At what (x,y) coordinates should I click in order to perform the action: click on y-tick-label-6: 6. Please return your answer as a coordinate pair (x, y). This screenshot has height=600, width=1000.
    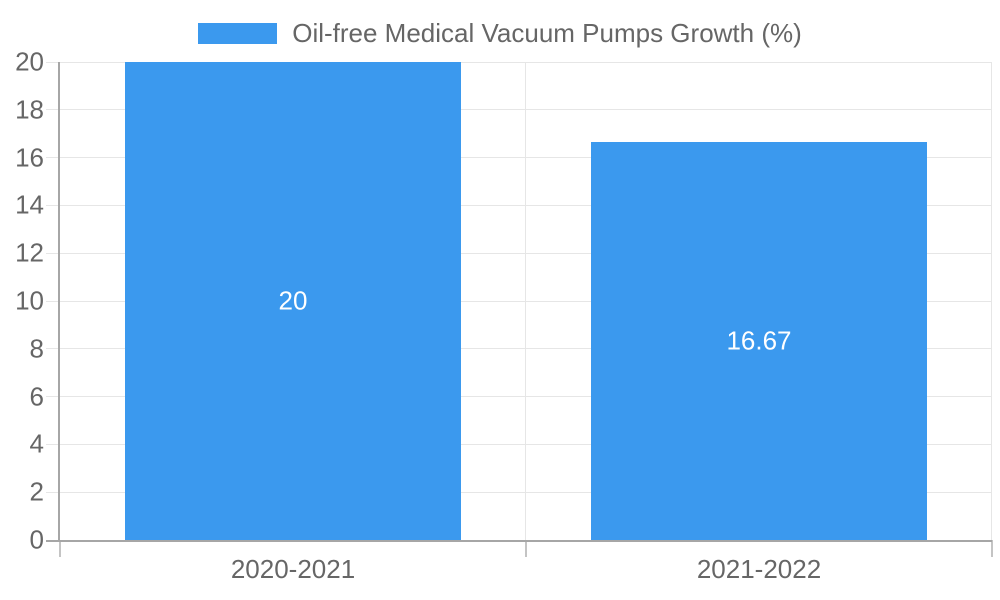
    Looking at the image, I should click on (36, 396).